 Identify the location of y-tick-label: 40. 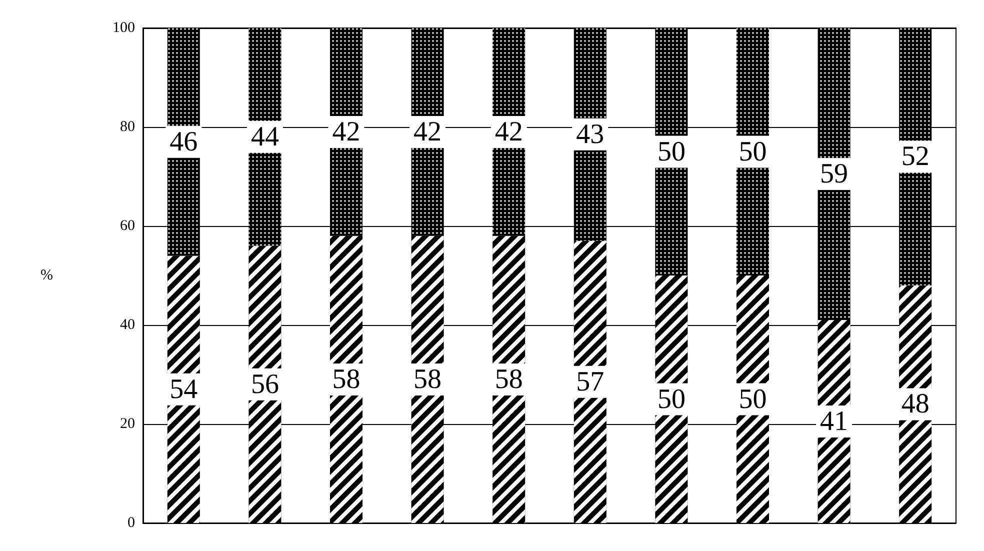
(127, 325).